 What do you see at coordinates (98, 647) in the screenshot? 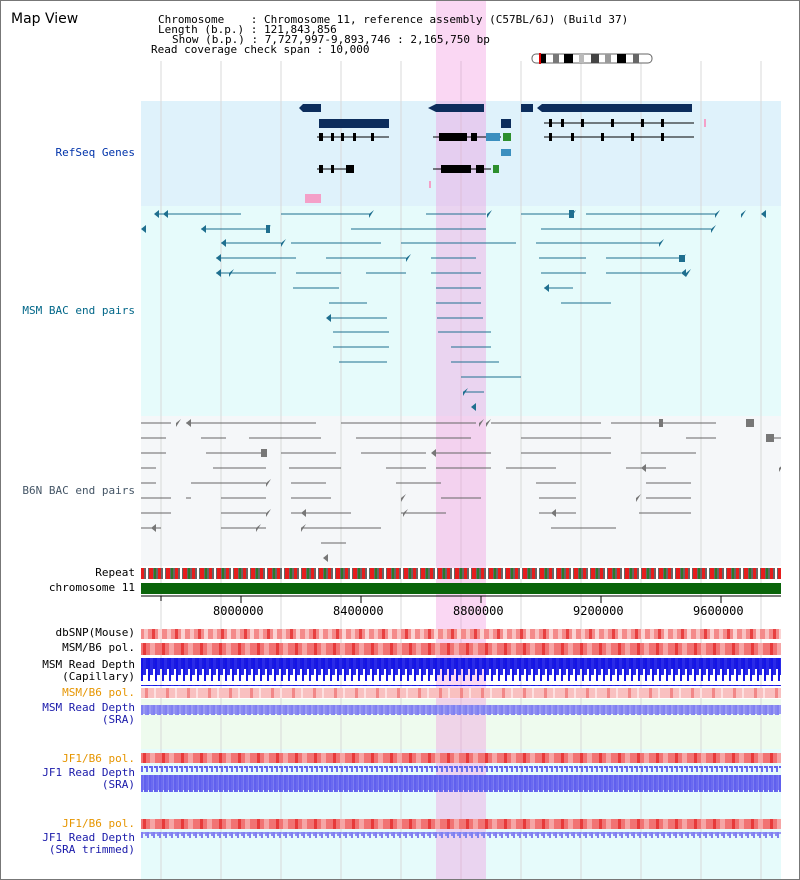
I see `track-label-msm-pol-1: MSM/B6 pol.` at bounding box center [98, 647].